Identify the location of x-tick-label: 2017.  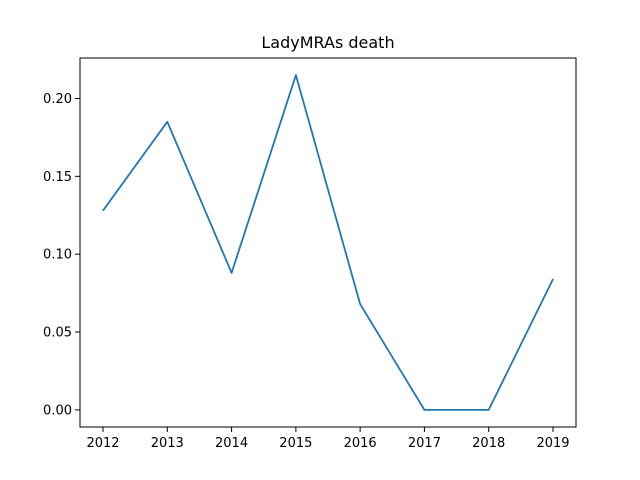
(424, 443).